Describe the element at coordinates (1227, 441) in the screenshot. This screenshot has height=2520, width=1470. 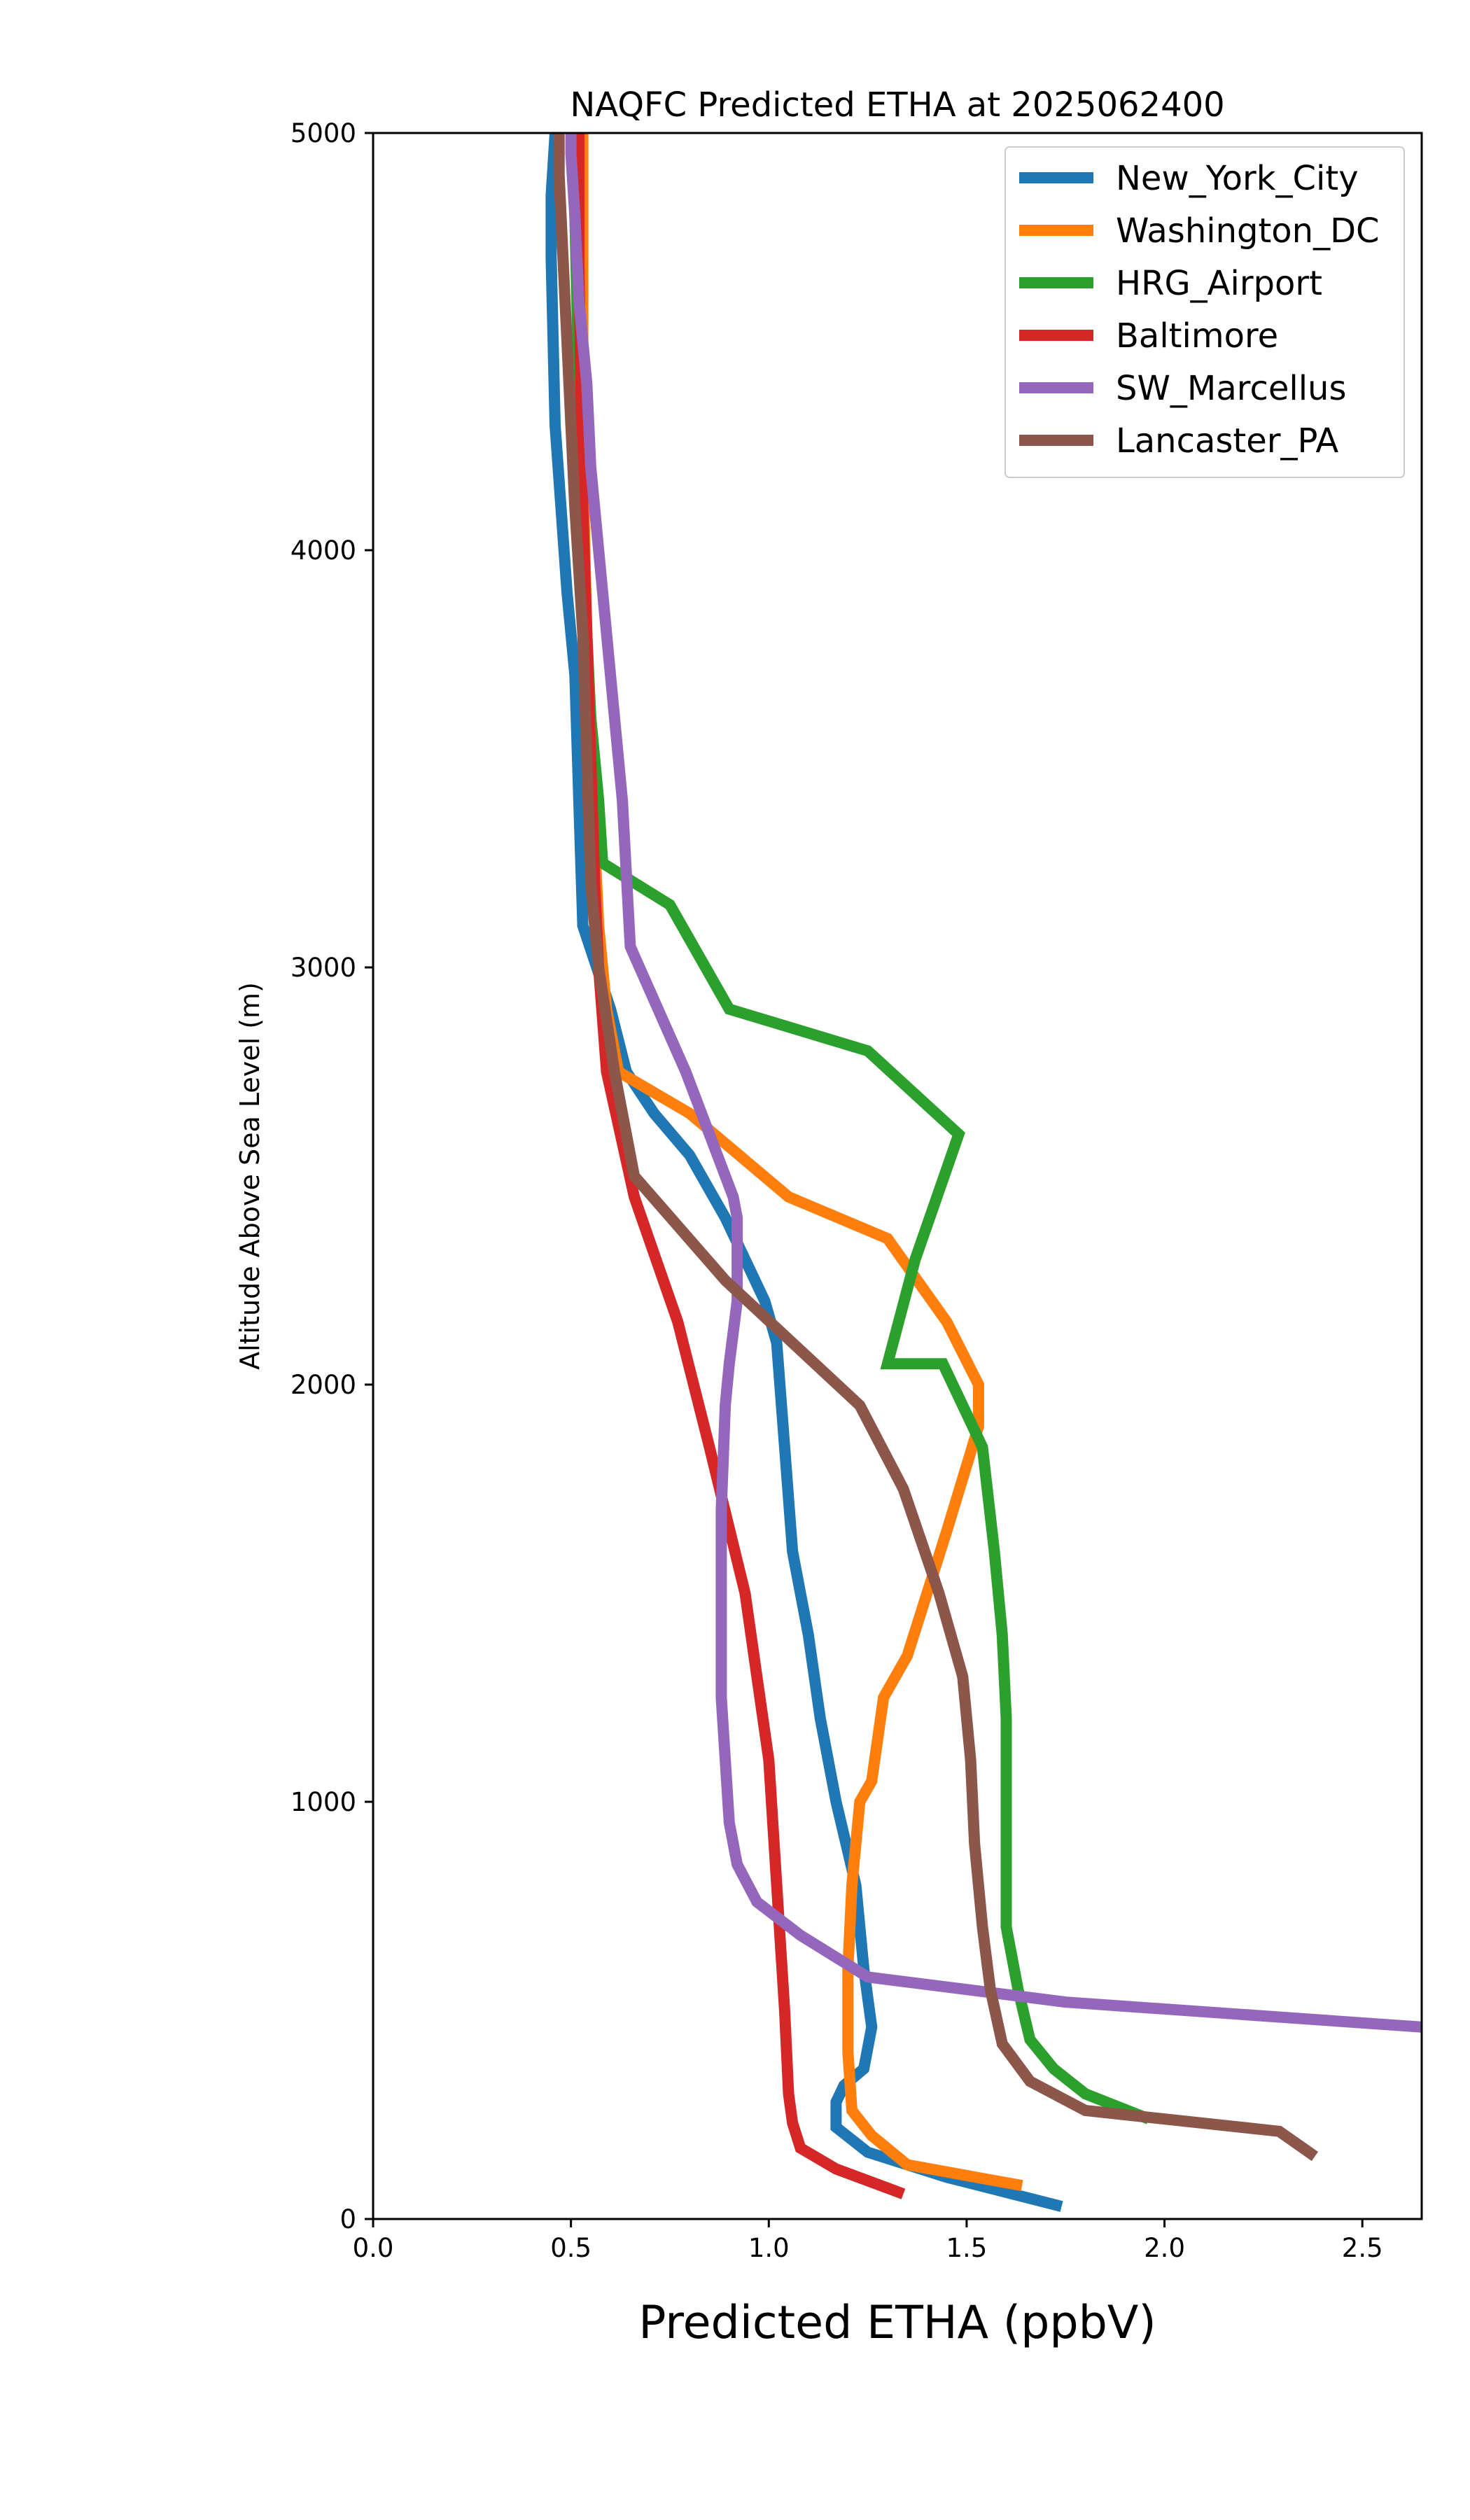
I see `legend-label: Lancaster_PA` at that location.